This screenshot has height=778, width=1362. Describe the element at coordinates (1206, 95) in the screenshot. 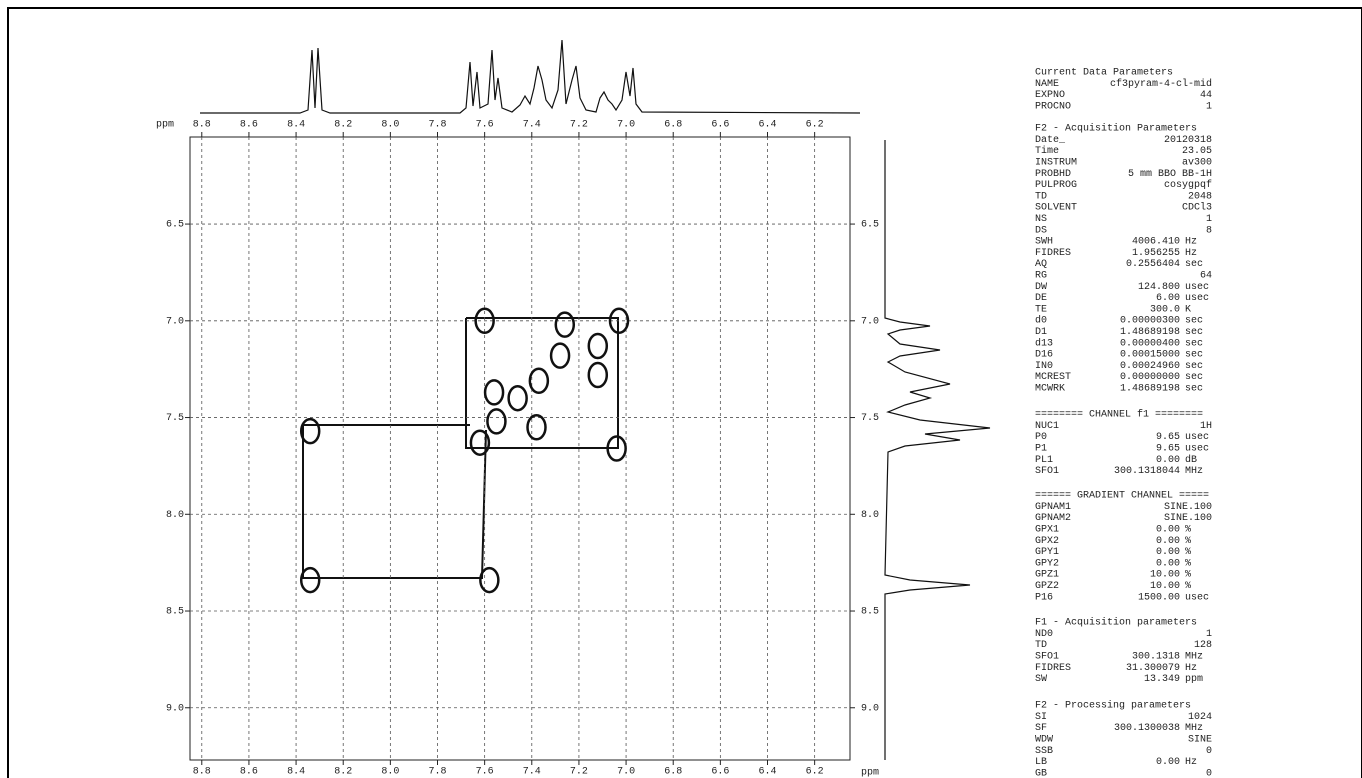

I see `param-value: 44` at that location.